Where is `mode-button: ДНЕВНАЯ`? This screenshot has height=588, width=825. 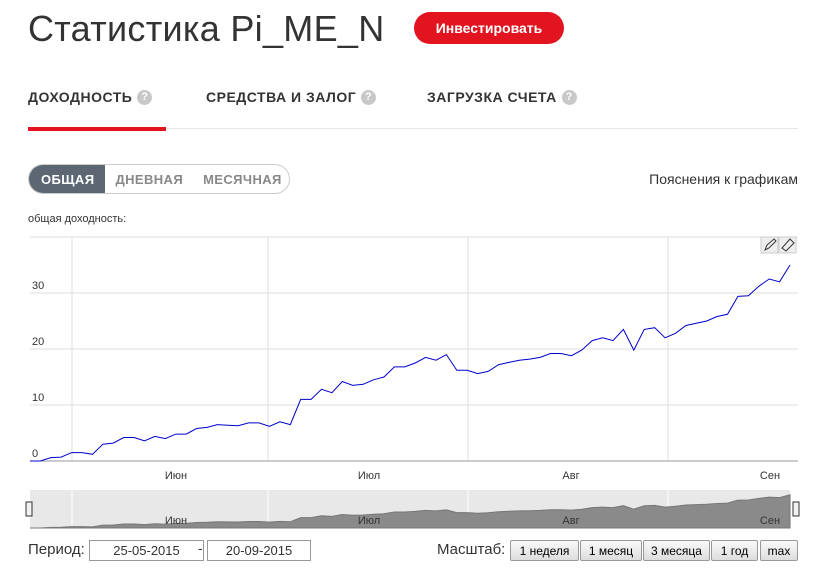 mode-button: ДНЕВНАЯ is located at coordinates (149, 179).